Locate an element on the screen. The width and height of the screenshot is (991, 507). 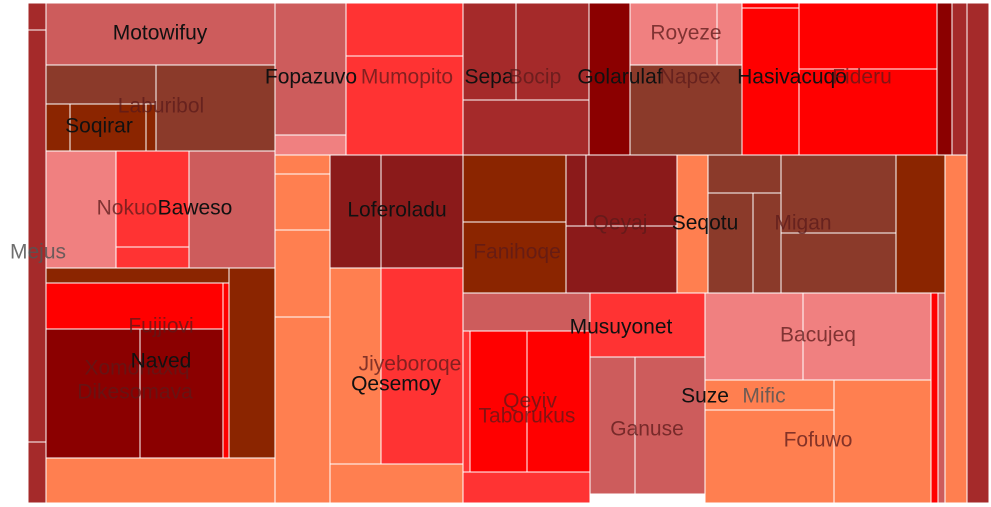
tile-label-dikesomava: Dikesomava is located at coordinates (135, 392).